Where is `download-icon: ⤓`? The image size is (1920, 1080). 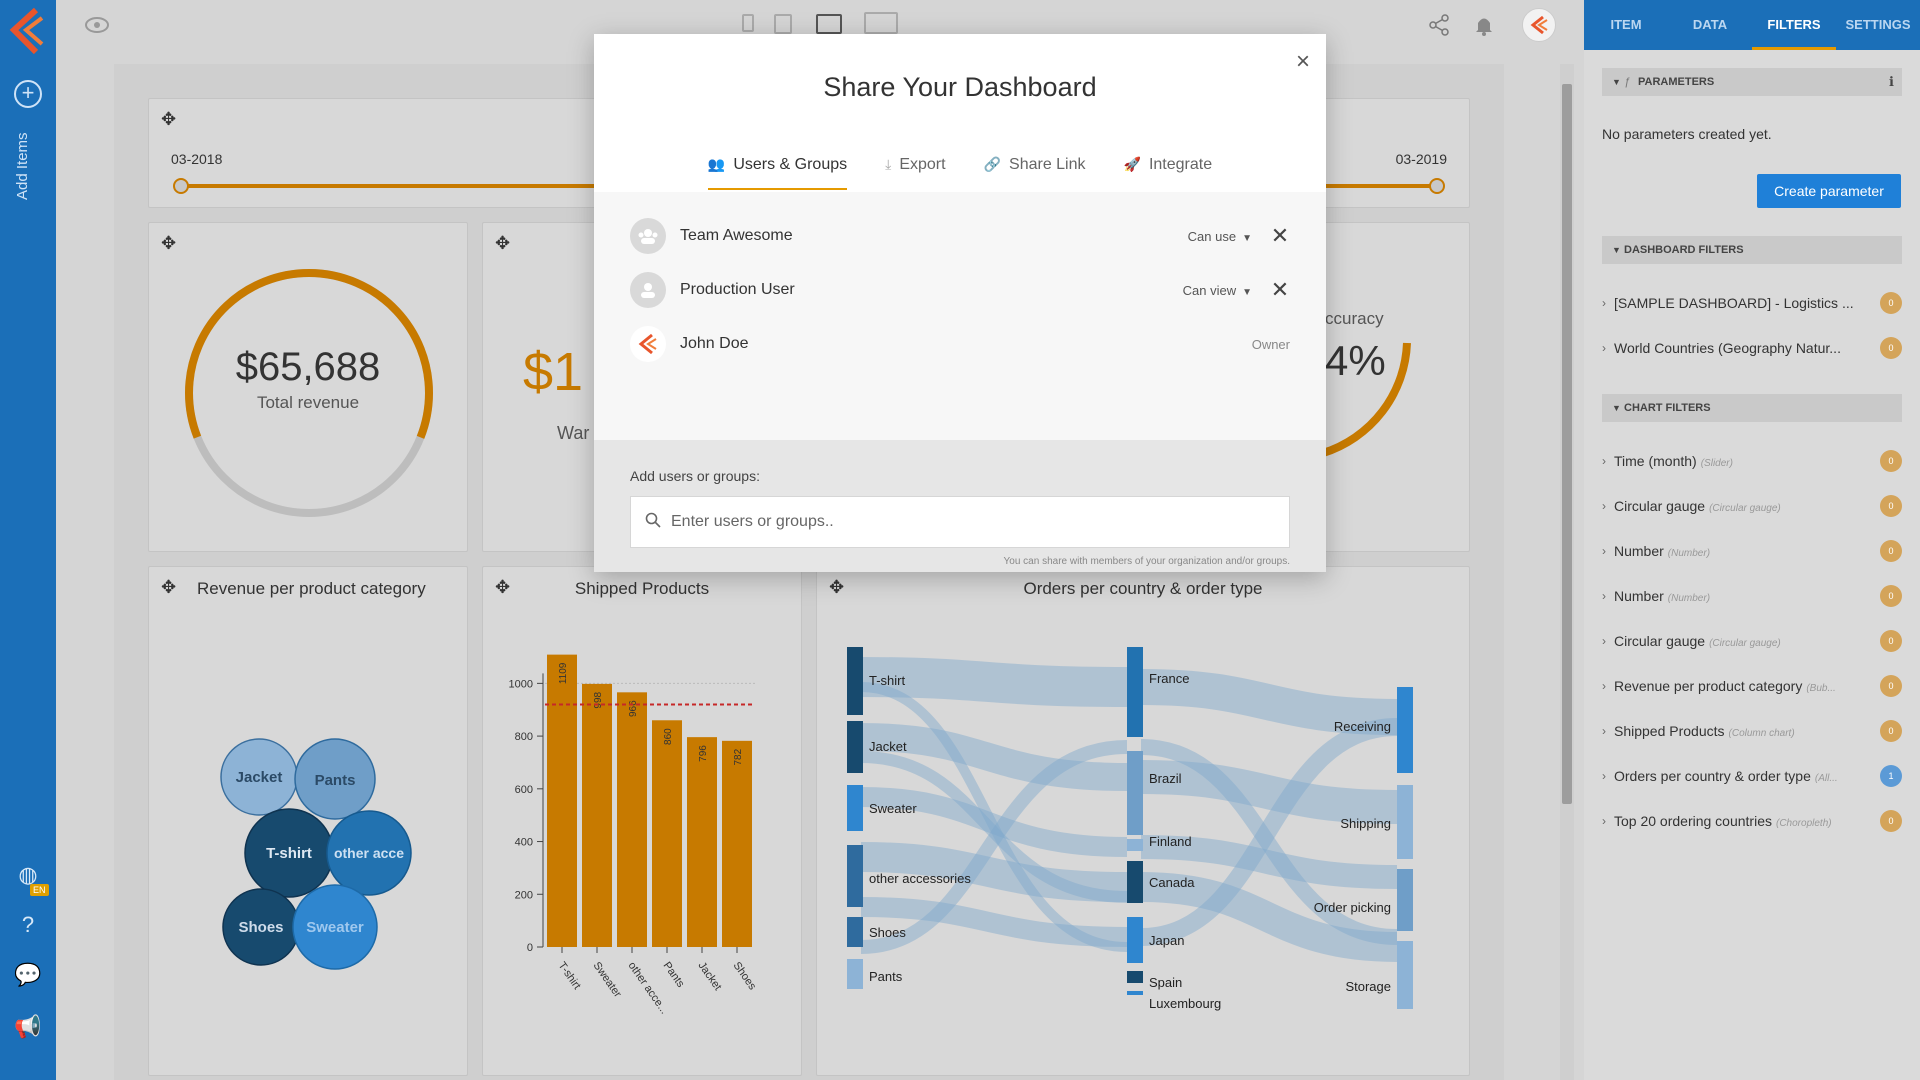
download-icon: ⤓ is located at coordinates (888, 164).